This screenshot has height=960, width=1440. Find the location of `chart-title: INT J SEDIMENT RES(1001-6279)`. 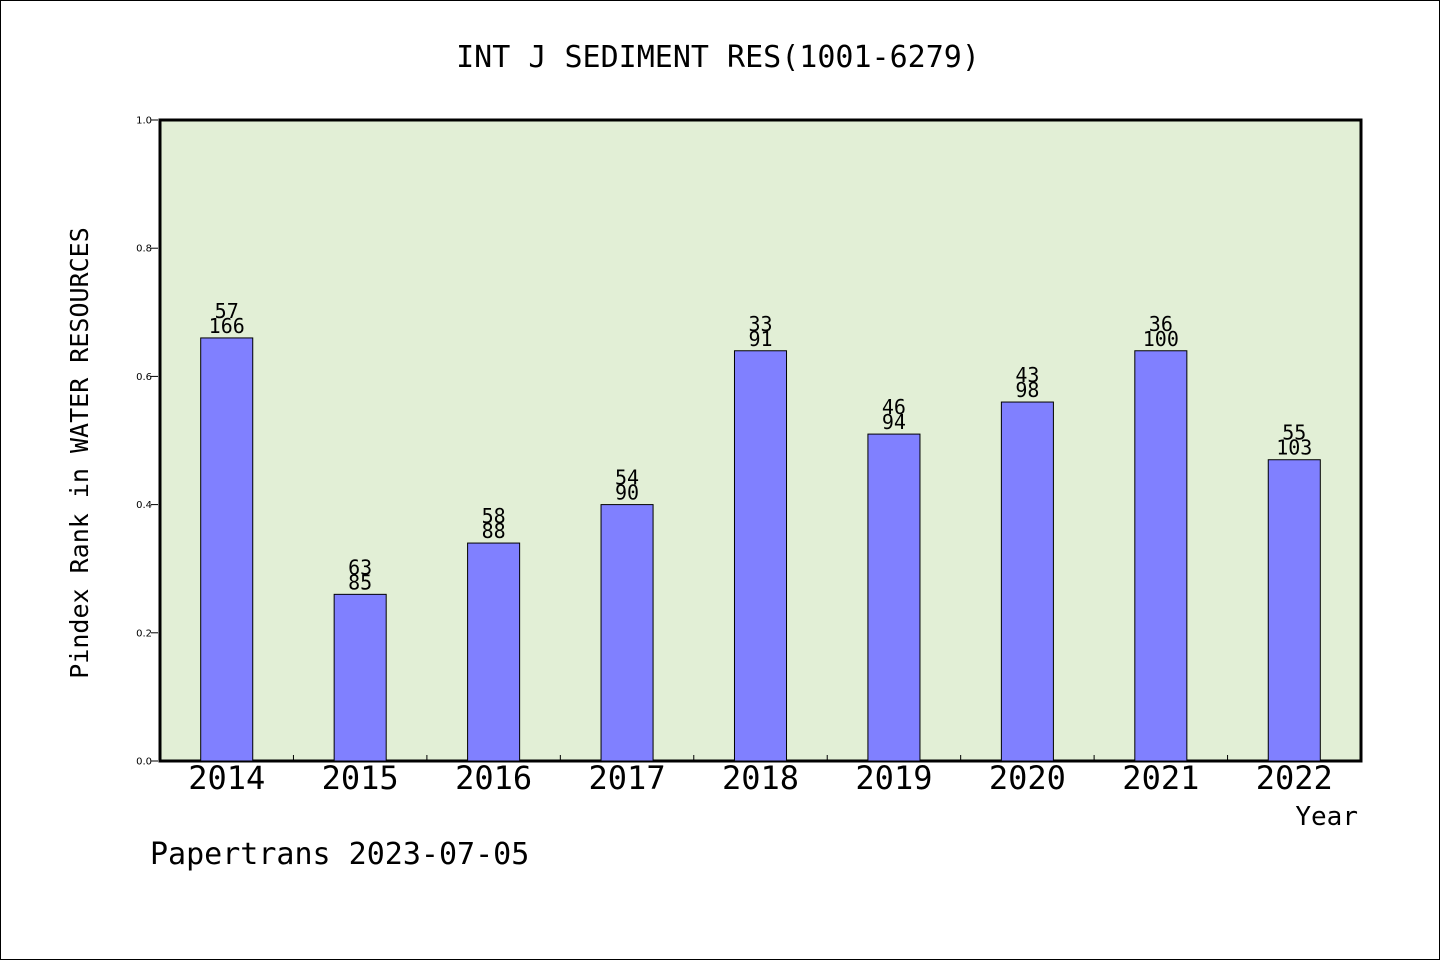

chart-title: INT J SEDIMENT RES(1001-6279) is located at coordinates (718, 57).